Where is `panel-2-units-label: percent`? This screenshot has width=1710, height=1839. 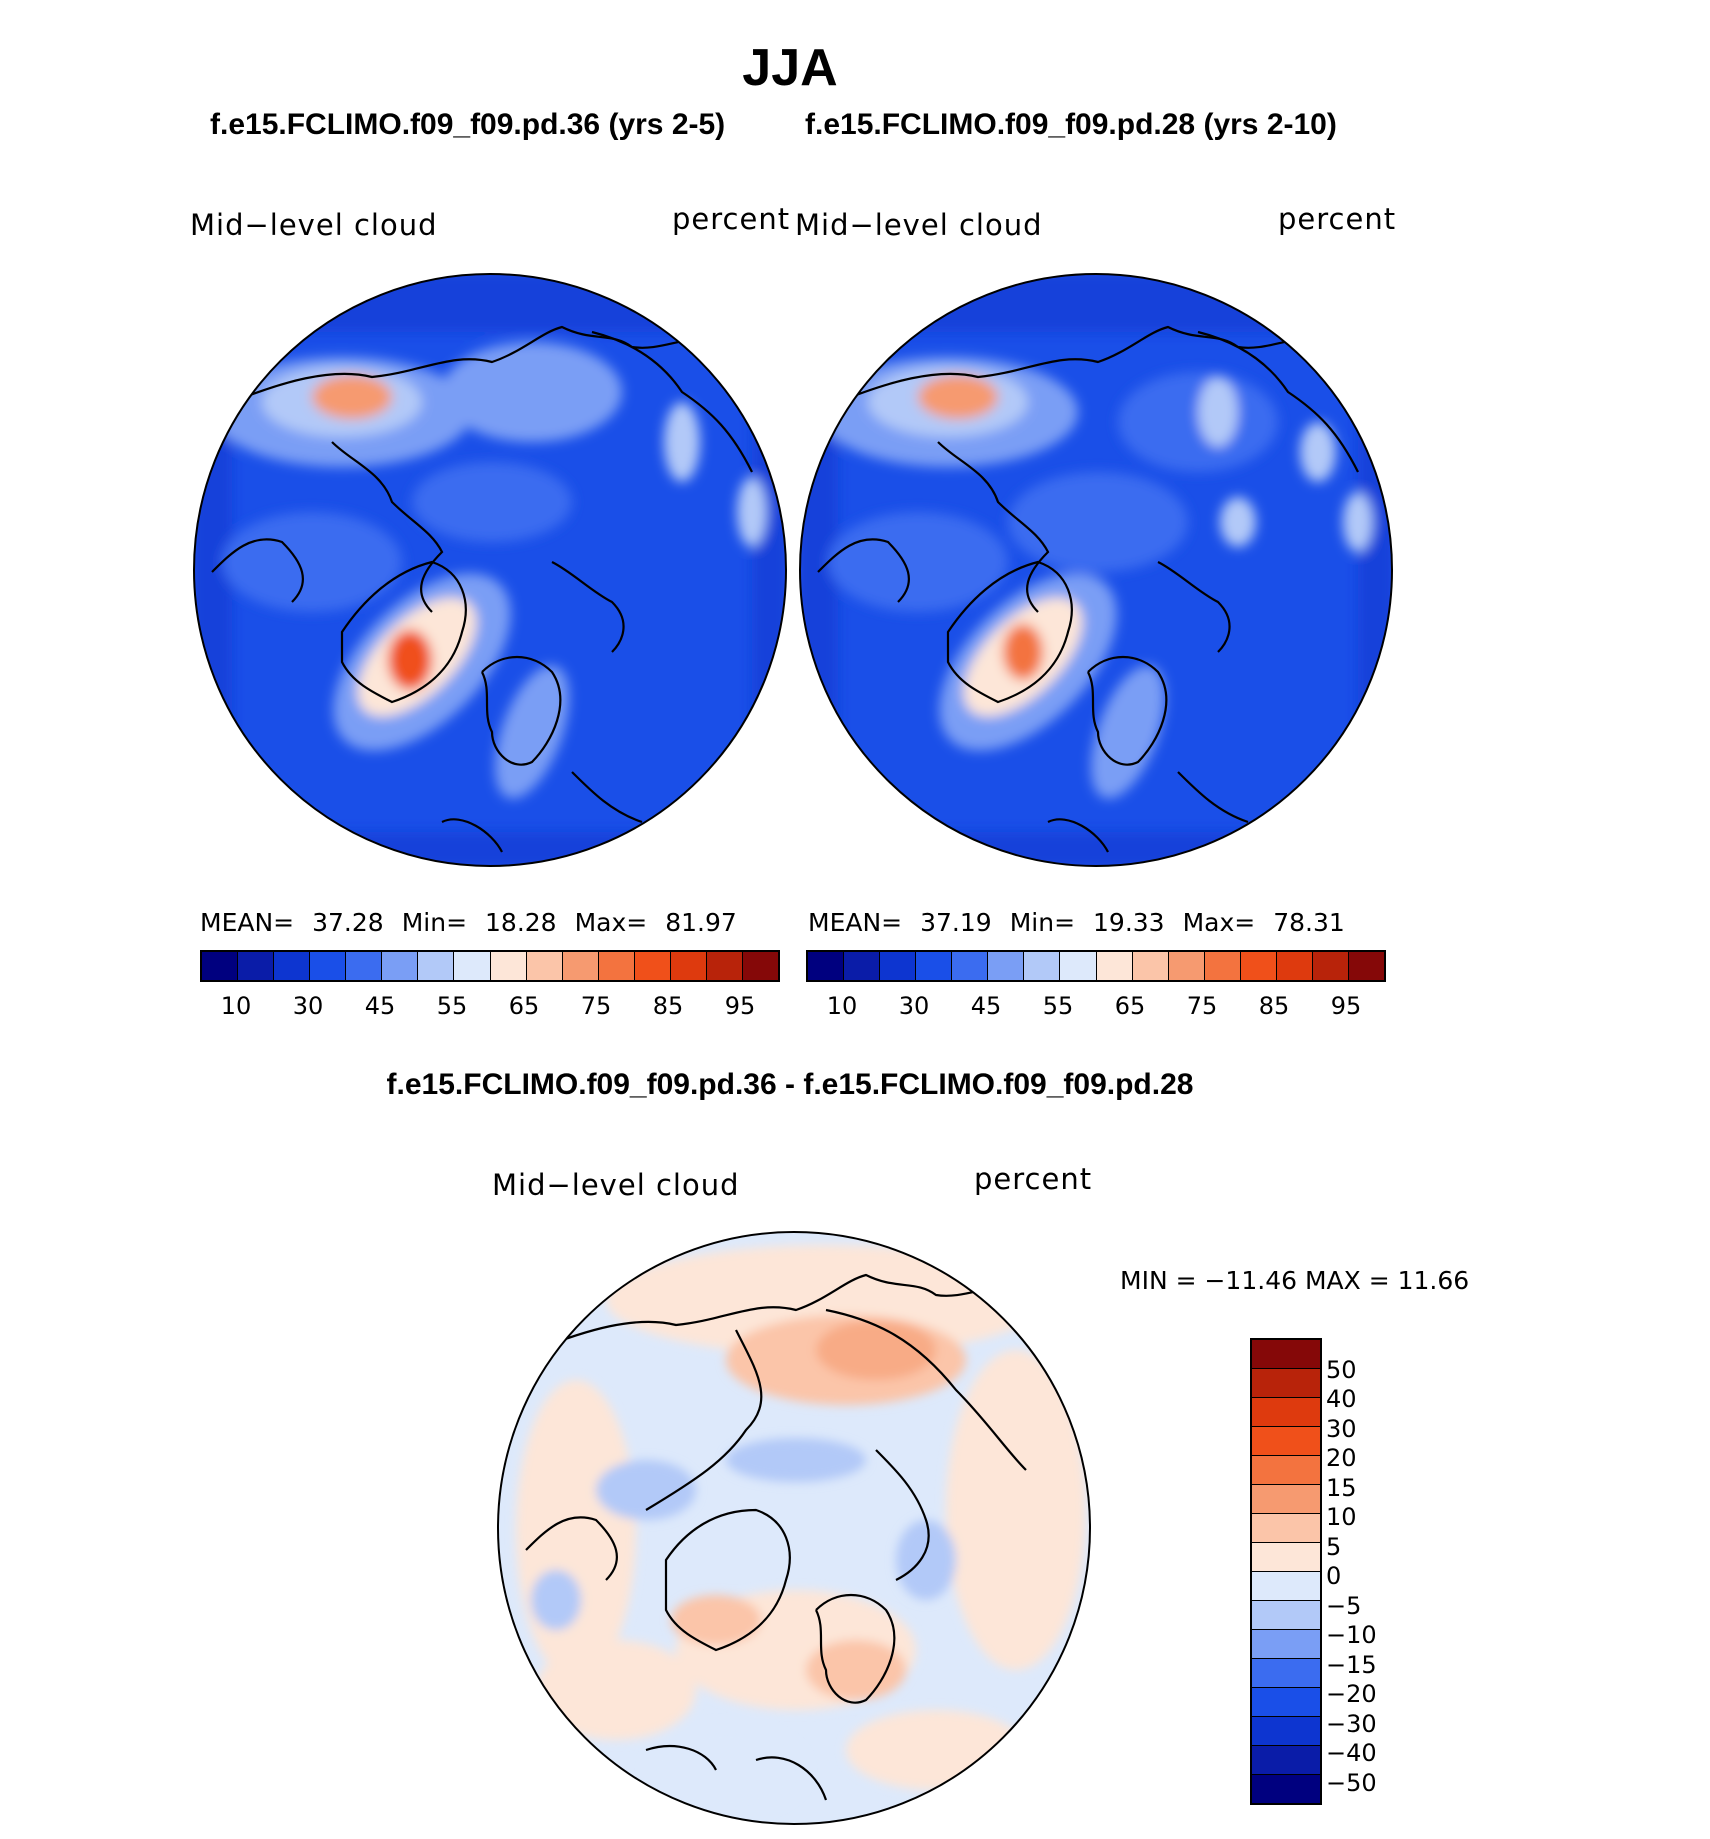 panel-2-units-label: percent is located at coordinates (1337, 219).